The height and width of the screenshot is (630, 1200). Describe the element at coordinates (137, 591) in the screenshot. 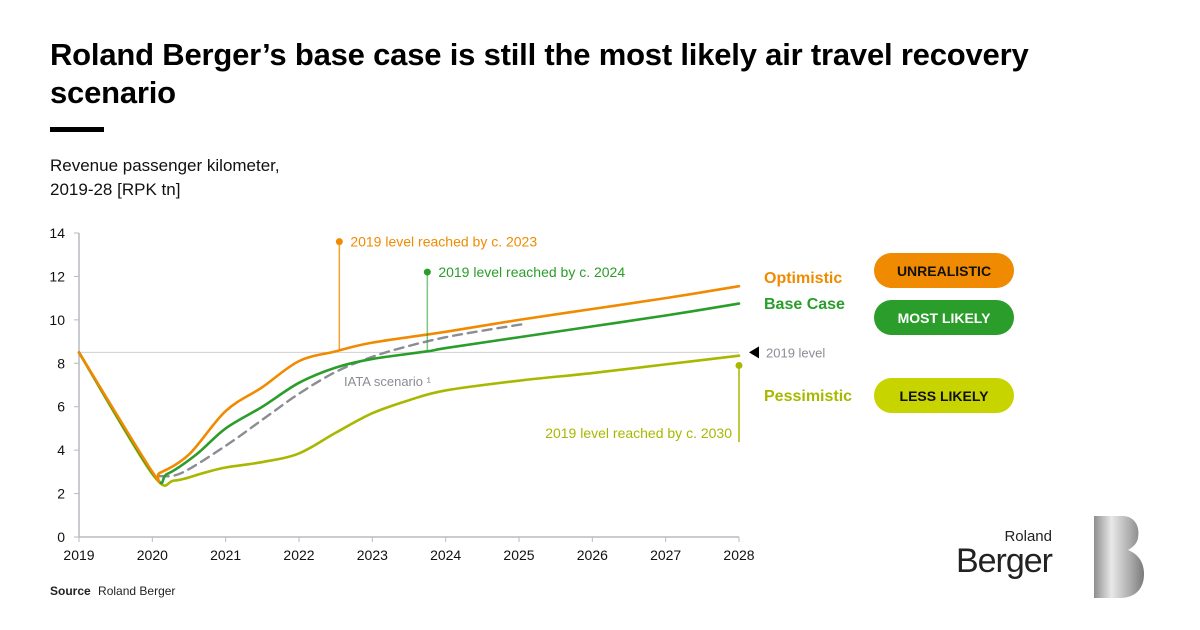

I see `source-value: Roland Berger` at that location.